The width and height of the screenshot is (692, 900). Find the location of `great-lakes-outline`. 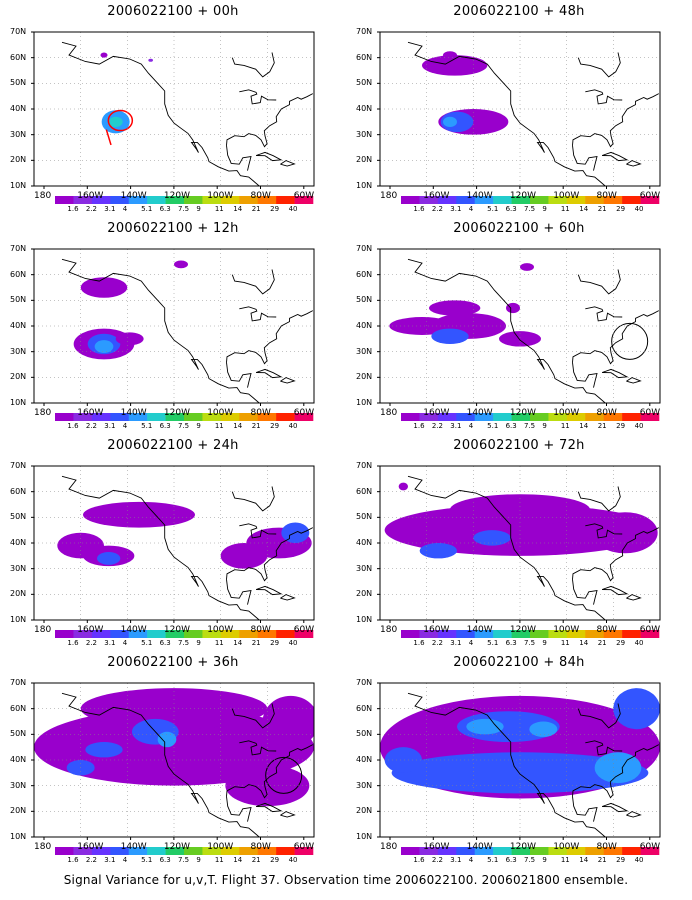

great-lakes-outline is located at coordinates (604, 97).